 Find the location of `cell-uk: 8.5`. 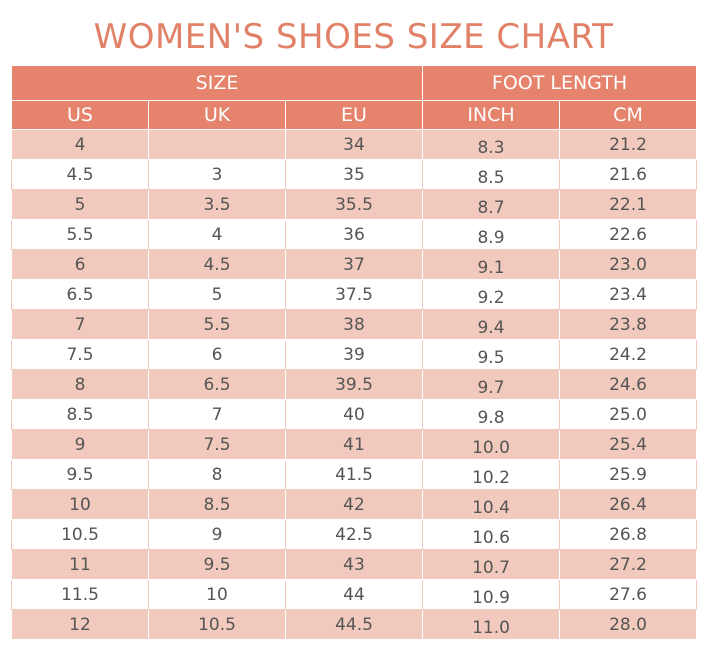

cell-uk: 8.5 is located at coordinates (217, 504).